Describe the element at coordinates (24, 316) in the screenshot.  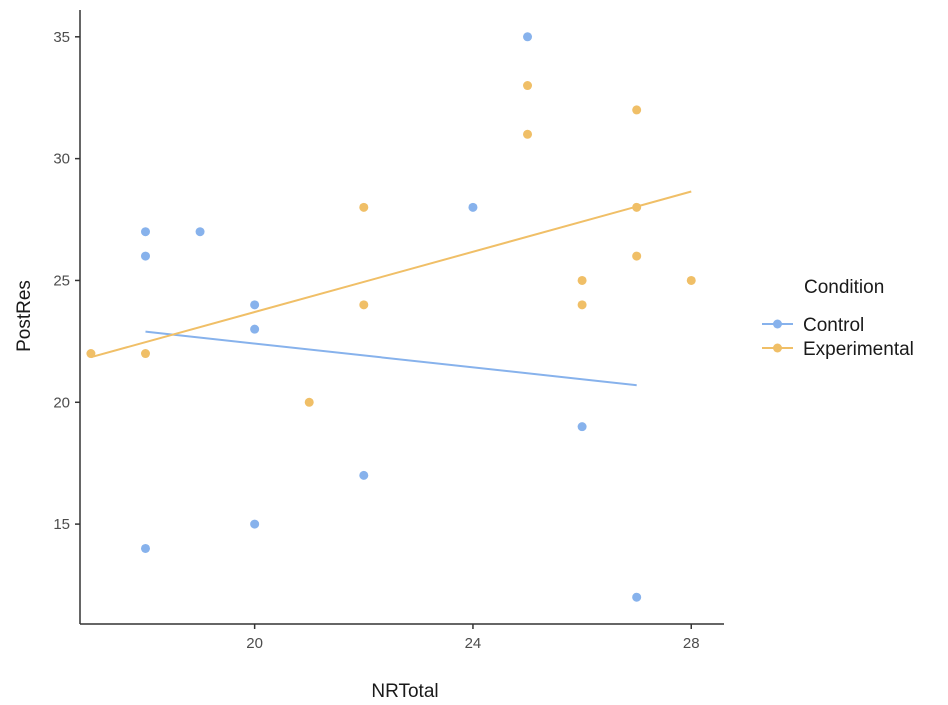
I see `y-axis-title: PostRes` at that location.